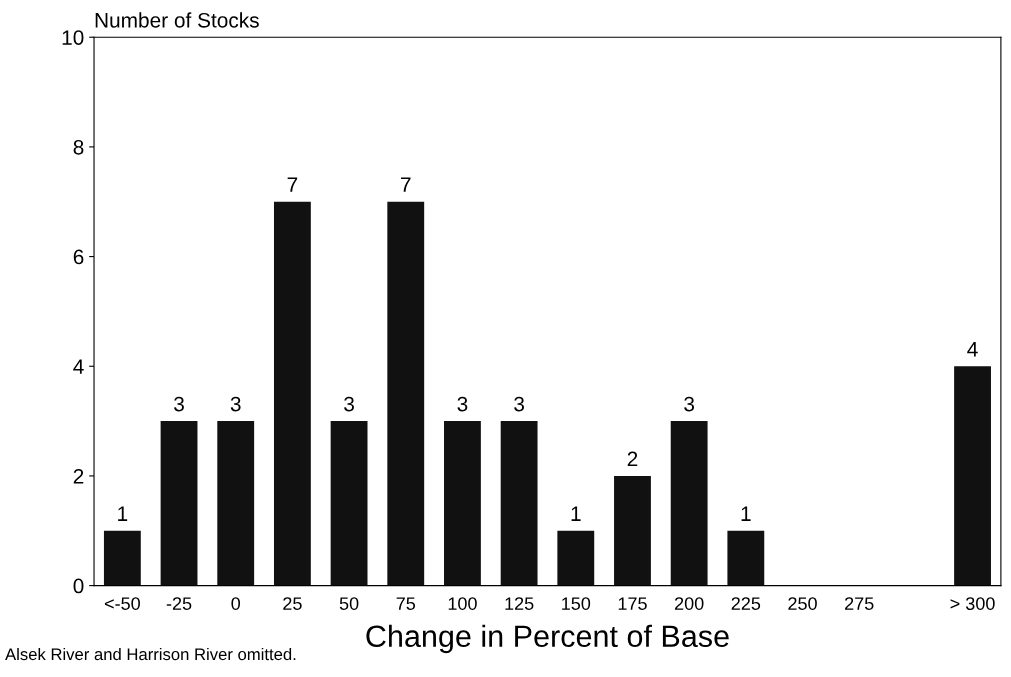 The width and height of the screenshot is (1011, 677). What do you see at coordinates (576, 603) in the screenshot?
I see `x-tick-label: 150` at bounding box center [576, 603].